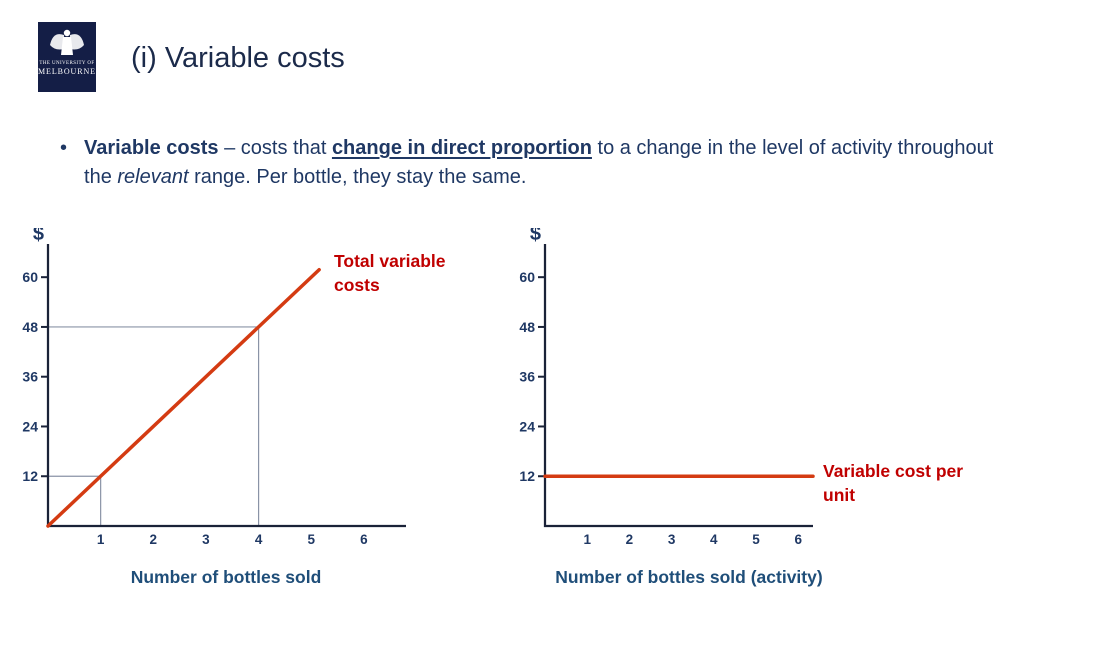 This screenshot has width=1117, height=646. What do you see at coordinates (226, 577) in the screenshot?
I see `chart-xlabel-bottles-sold: Number of bottles sold` at bounding box center [226, 577].